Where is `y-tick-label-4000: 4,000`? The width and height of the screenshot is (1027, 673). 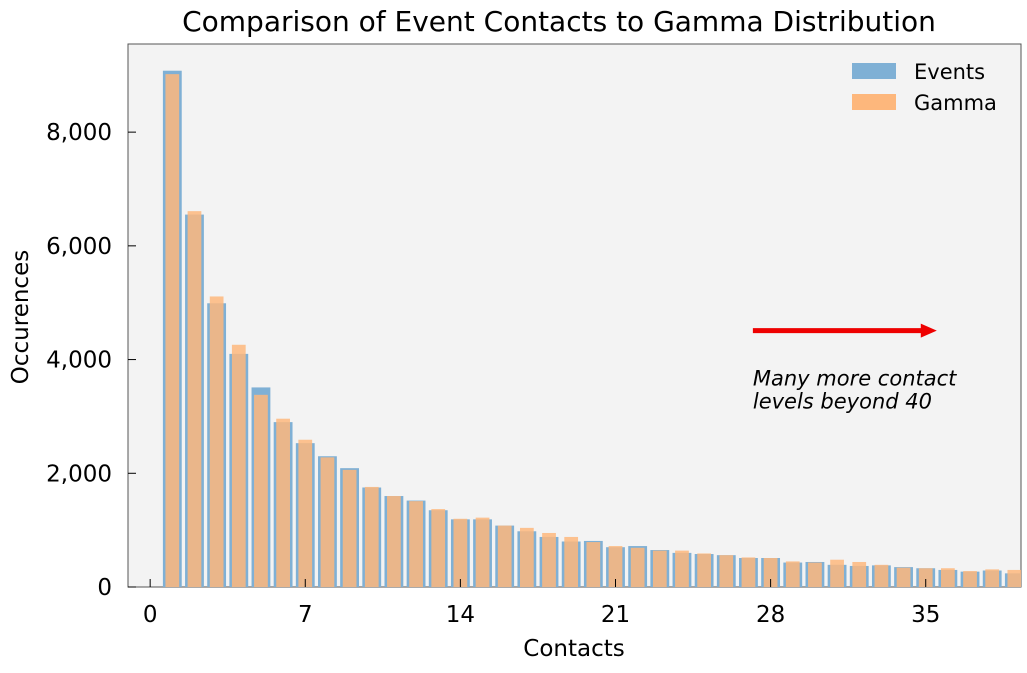
y-tick-label-4000: 4,000 is located at coordinates (79, 361).